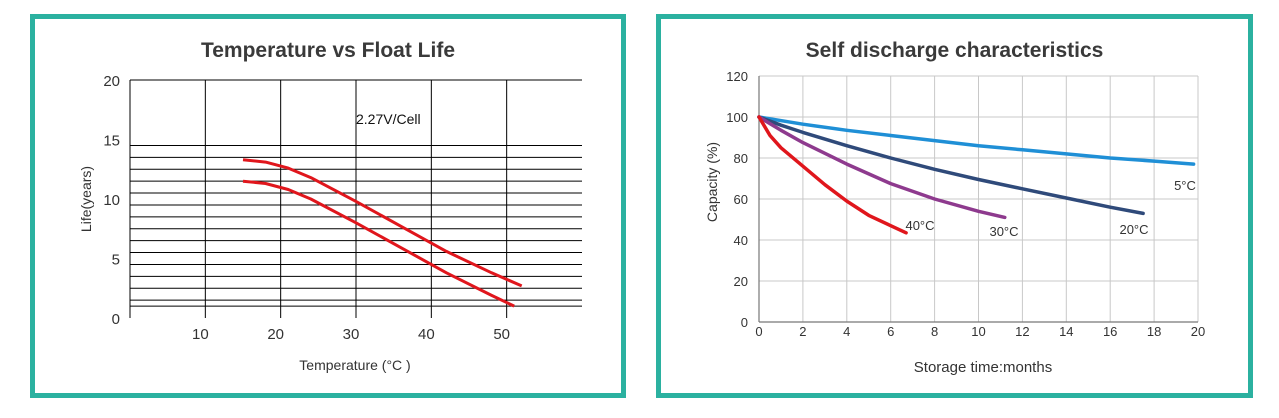 This screenshot has height=418, width=1279. I want to click on series-label: 40°C, so click(919, 225).